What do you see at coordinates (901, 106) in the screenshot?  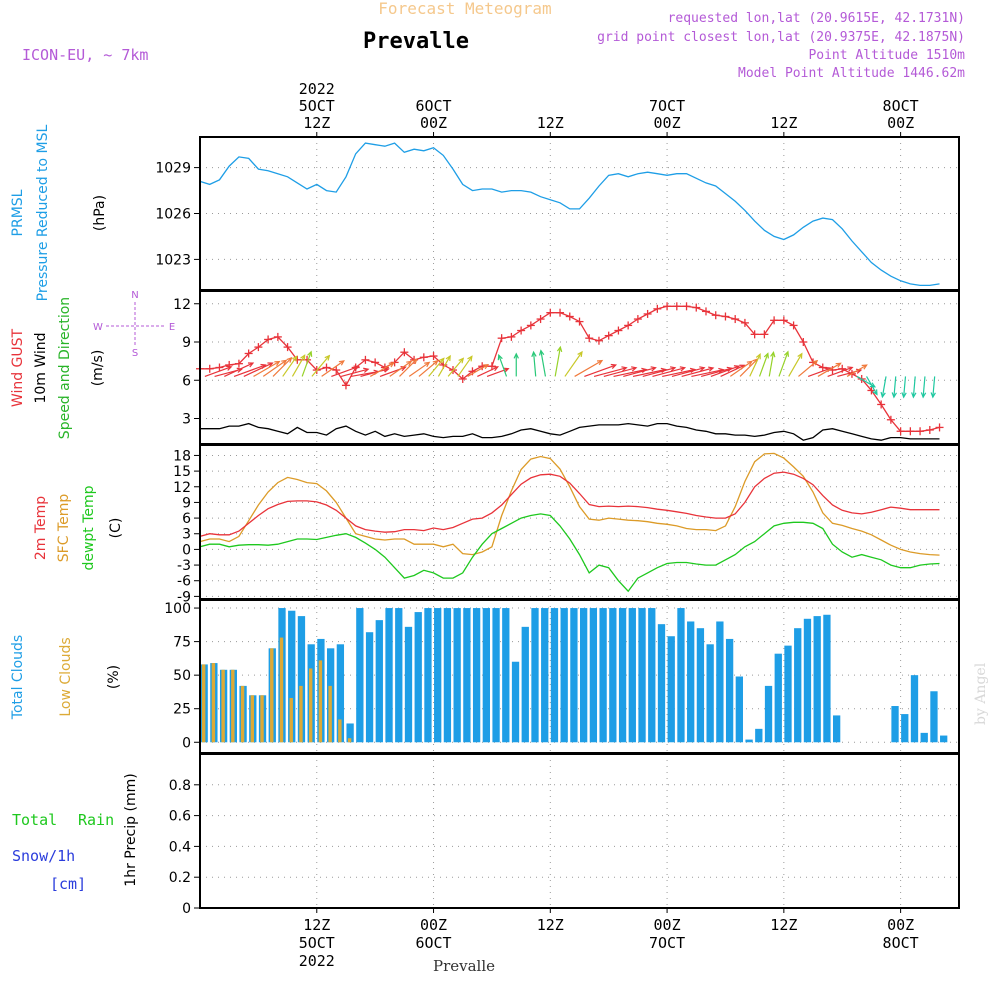 I see `top-tick-label: 8OCT` at bounding box center [901, 106].